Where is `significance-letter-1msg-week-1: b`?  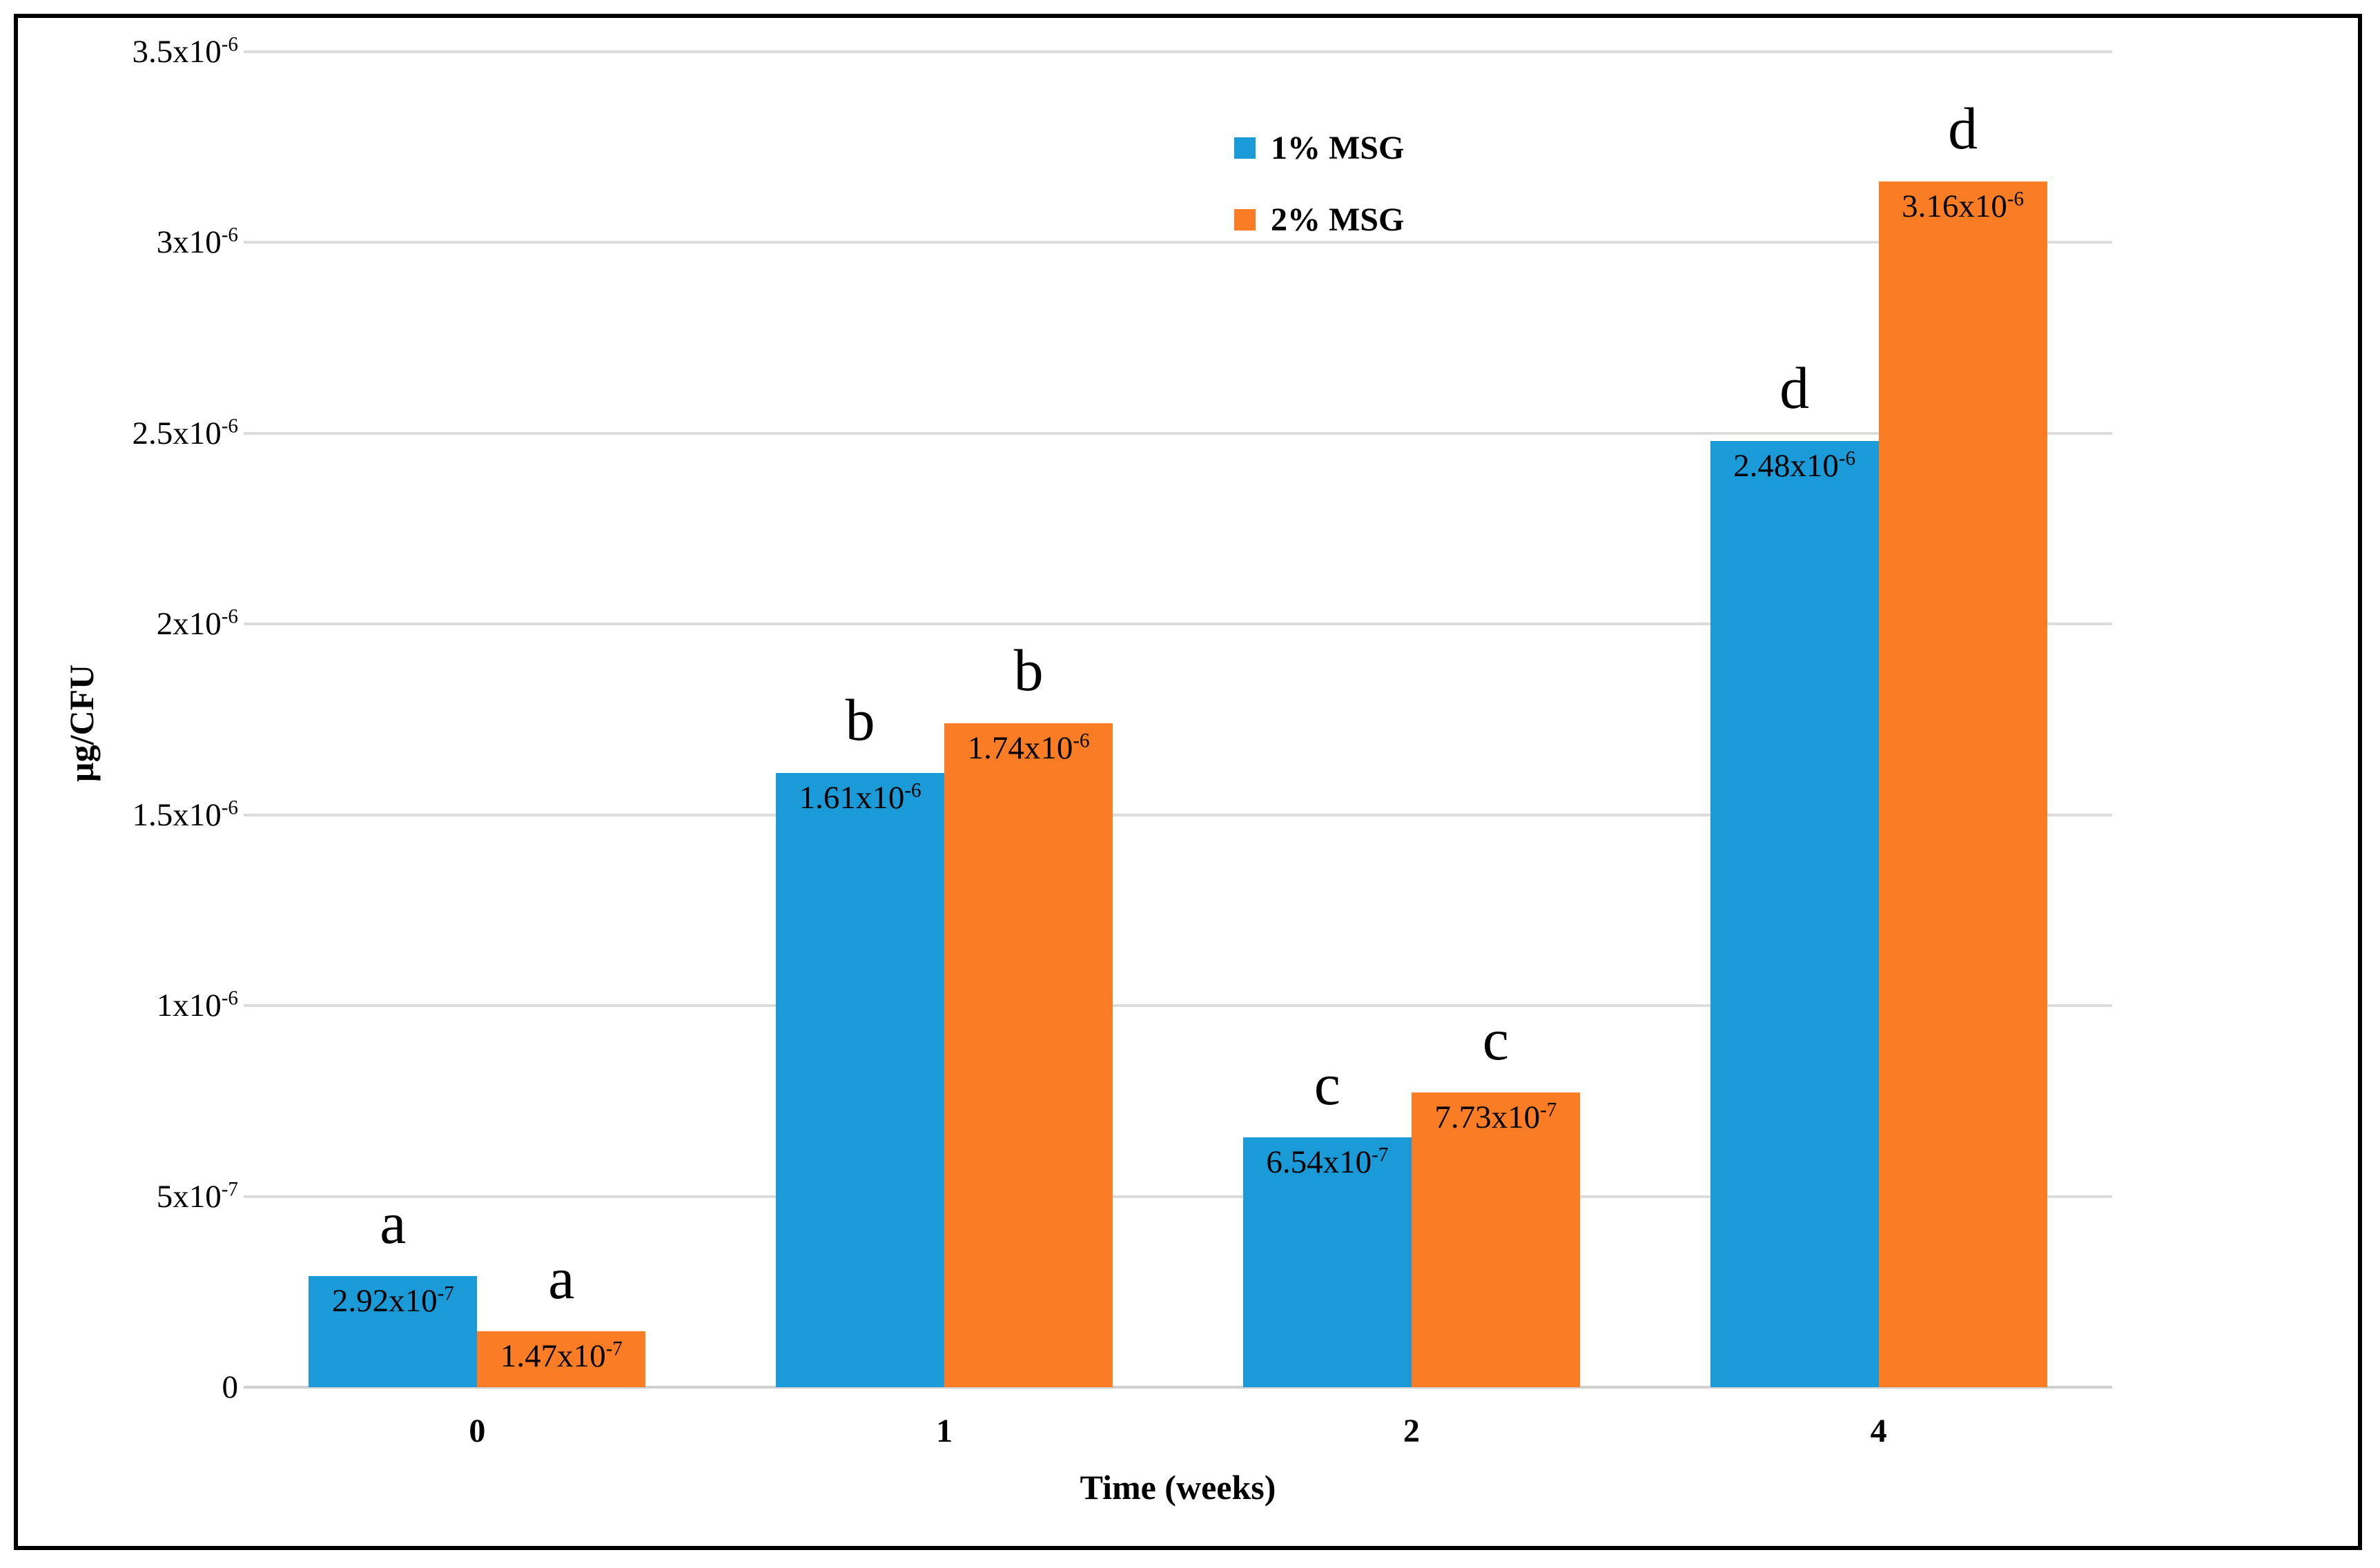 significance-letter-1msg-week-1: b is located at coordinates (860, 719).